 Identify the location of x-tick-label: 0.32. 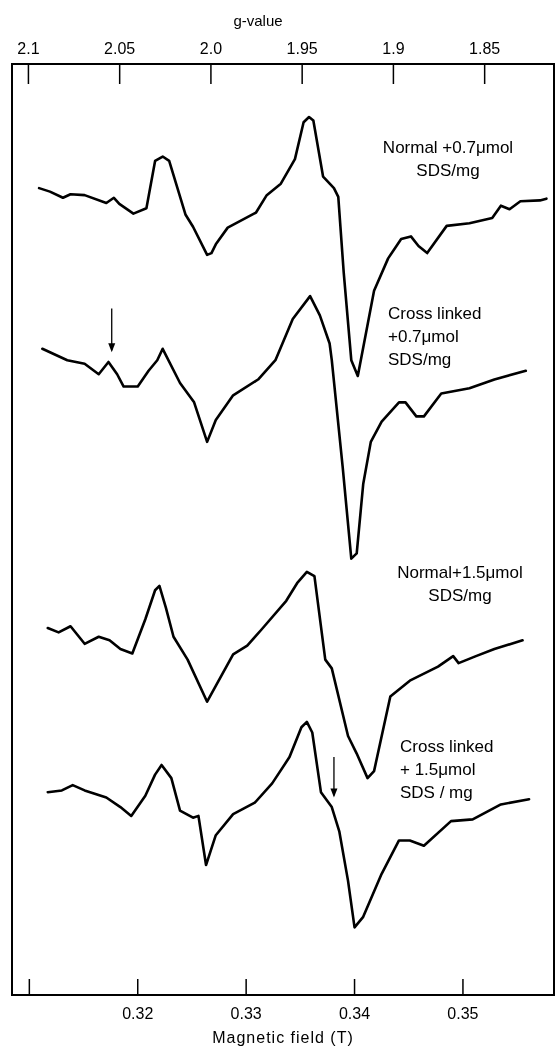
(138, 1013).